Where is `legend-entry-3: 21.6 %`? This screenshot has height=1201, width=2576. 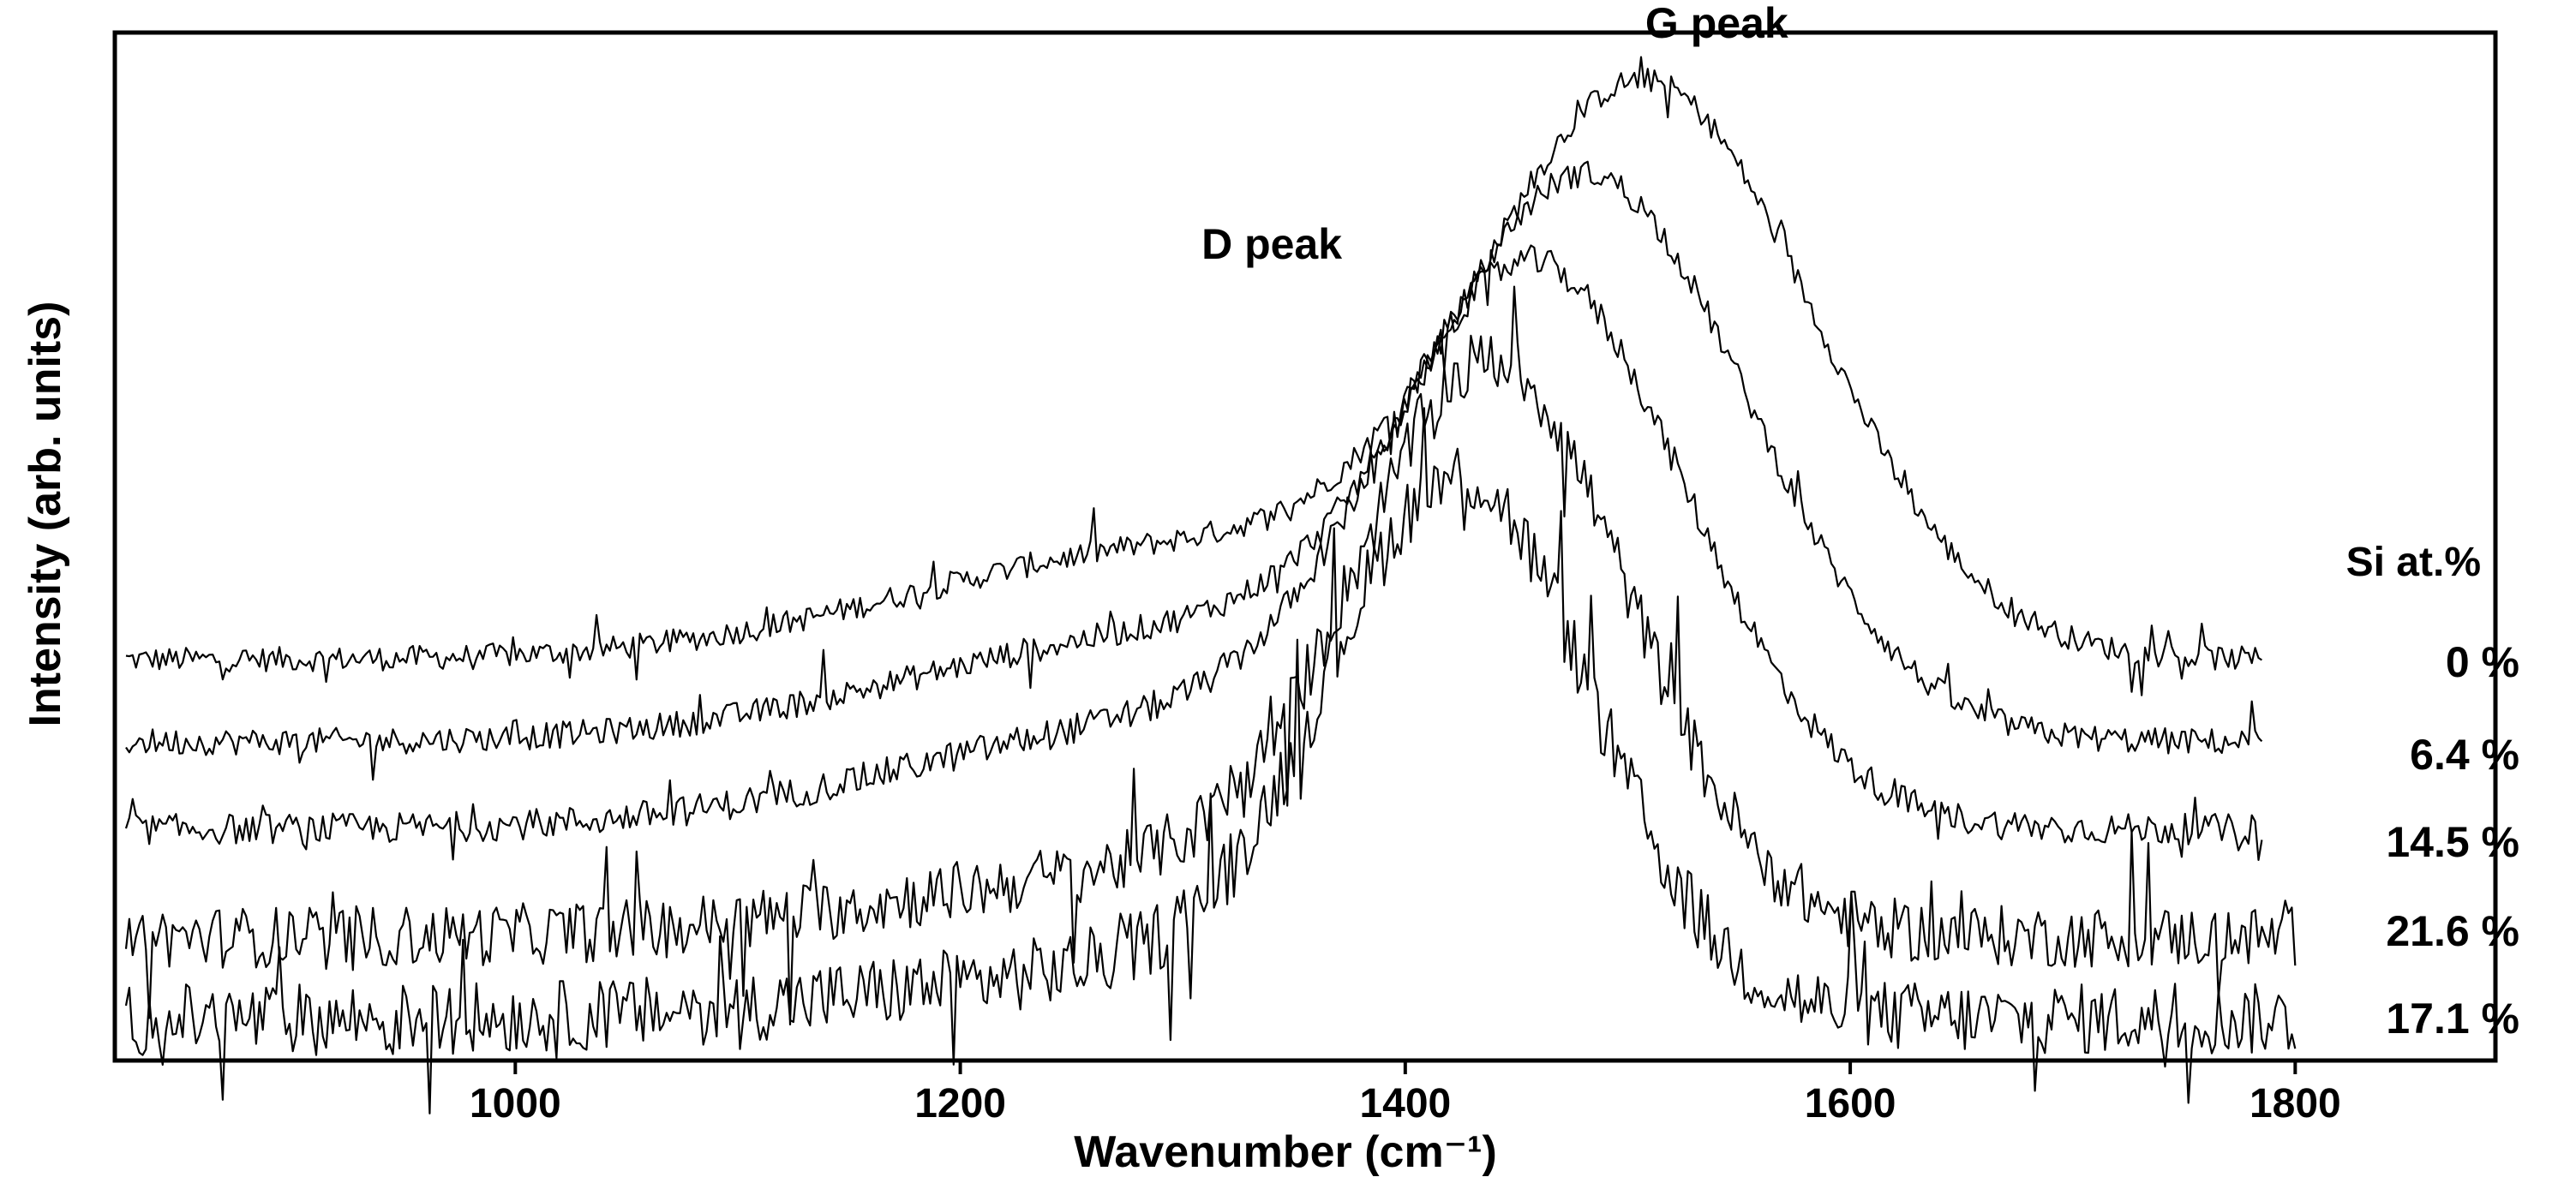 legend-entry-3: 21.6 % is located at coordinates (2452, 931).